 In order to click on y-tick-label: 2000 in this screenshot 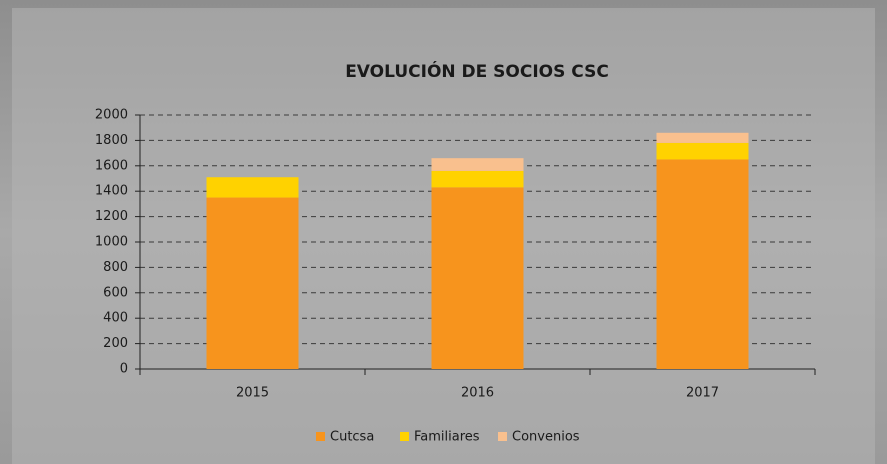, I will do `click(111, 115)`.